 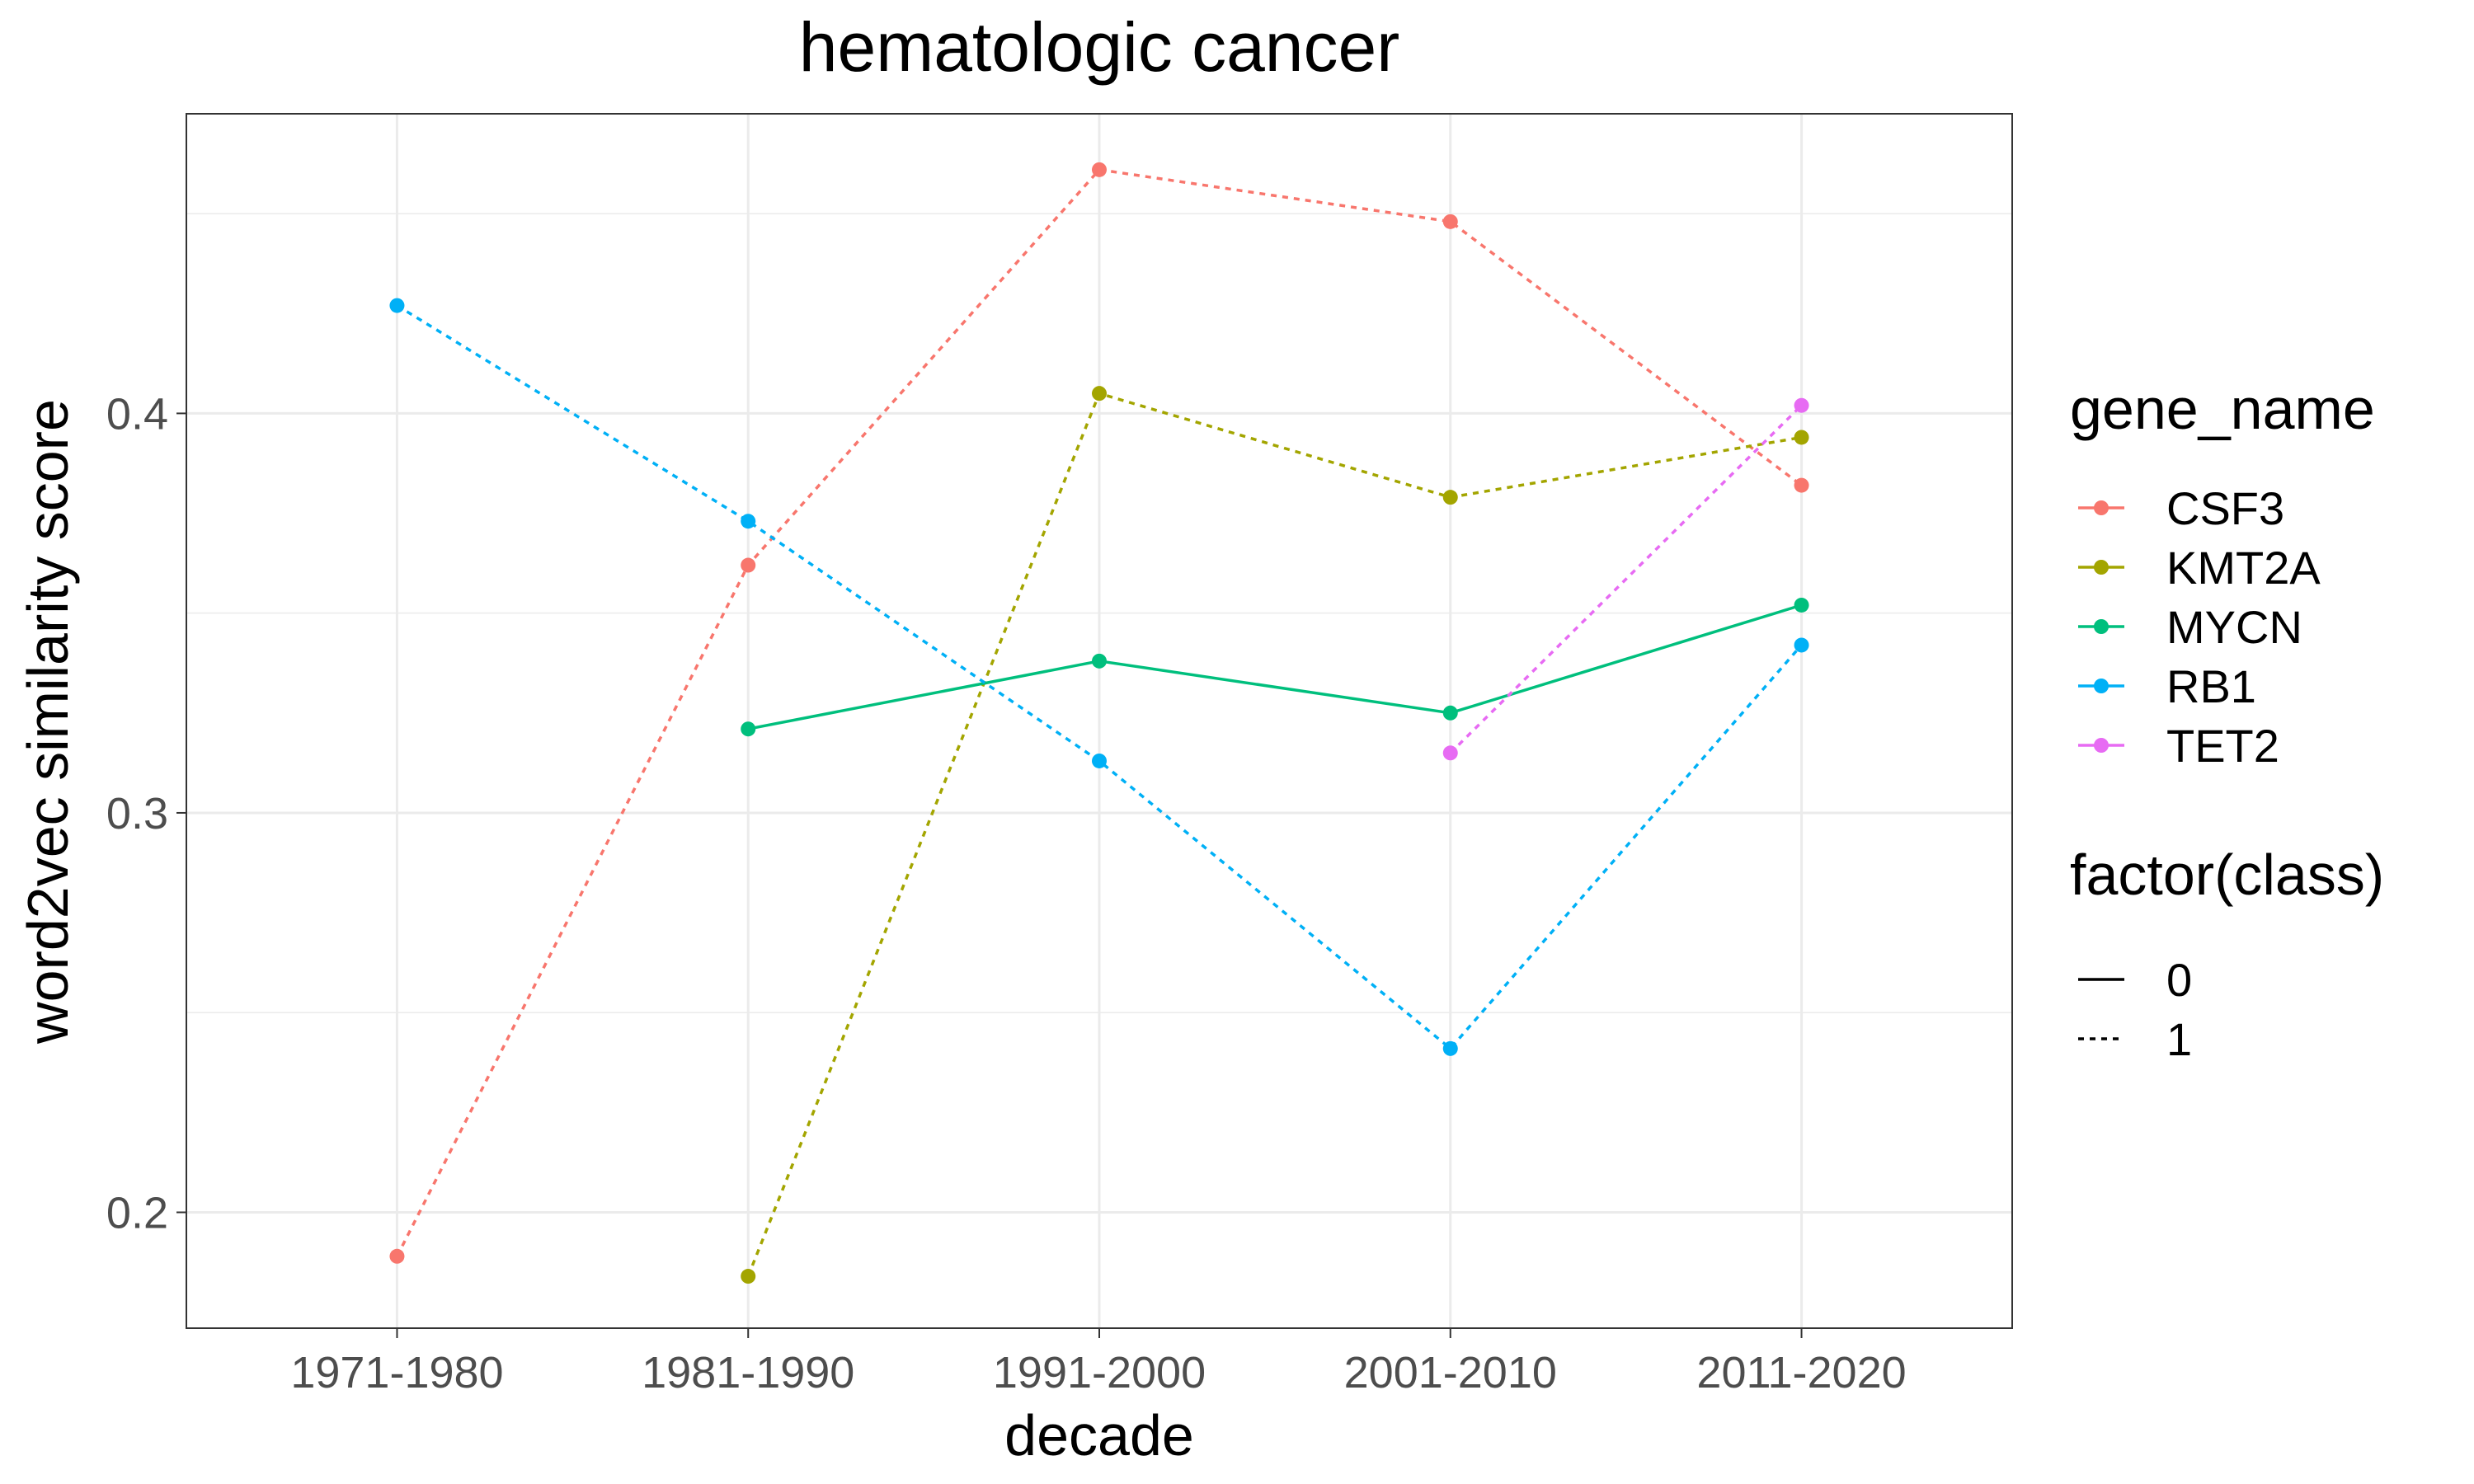 I want to click on series-line-tet2, so click(x=1626, y=579).